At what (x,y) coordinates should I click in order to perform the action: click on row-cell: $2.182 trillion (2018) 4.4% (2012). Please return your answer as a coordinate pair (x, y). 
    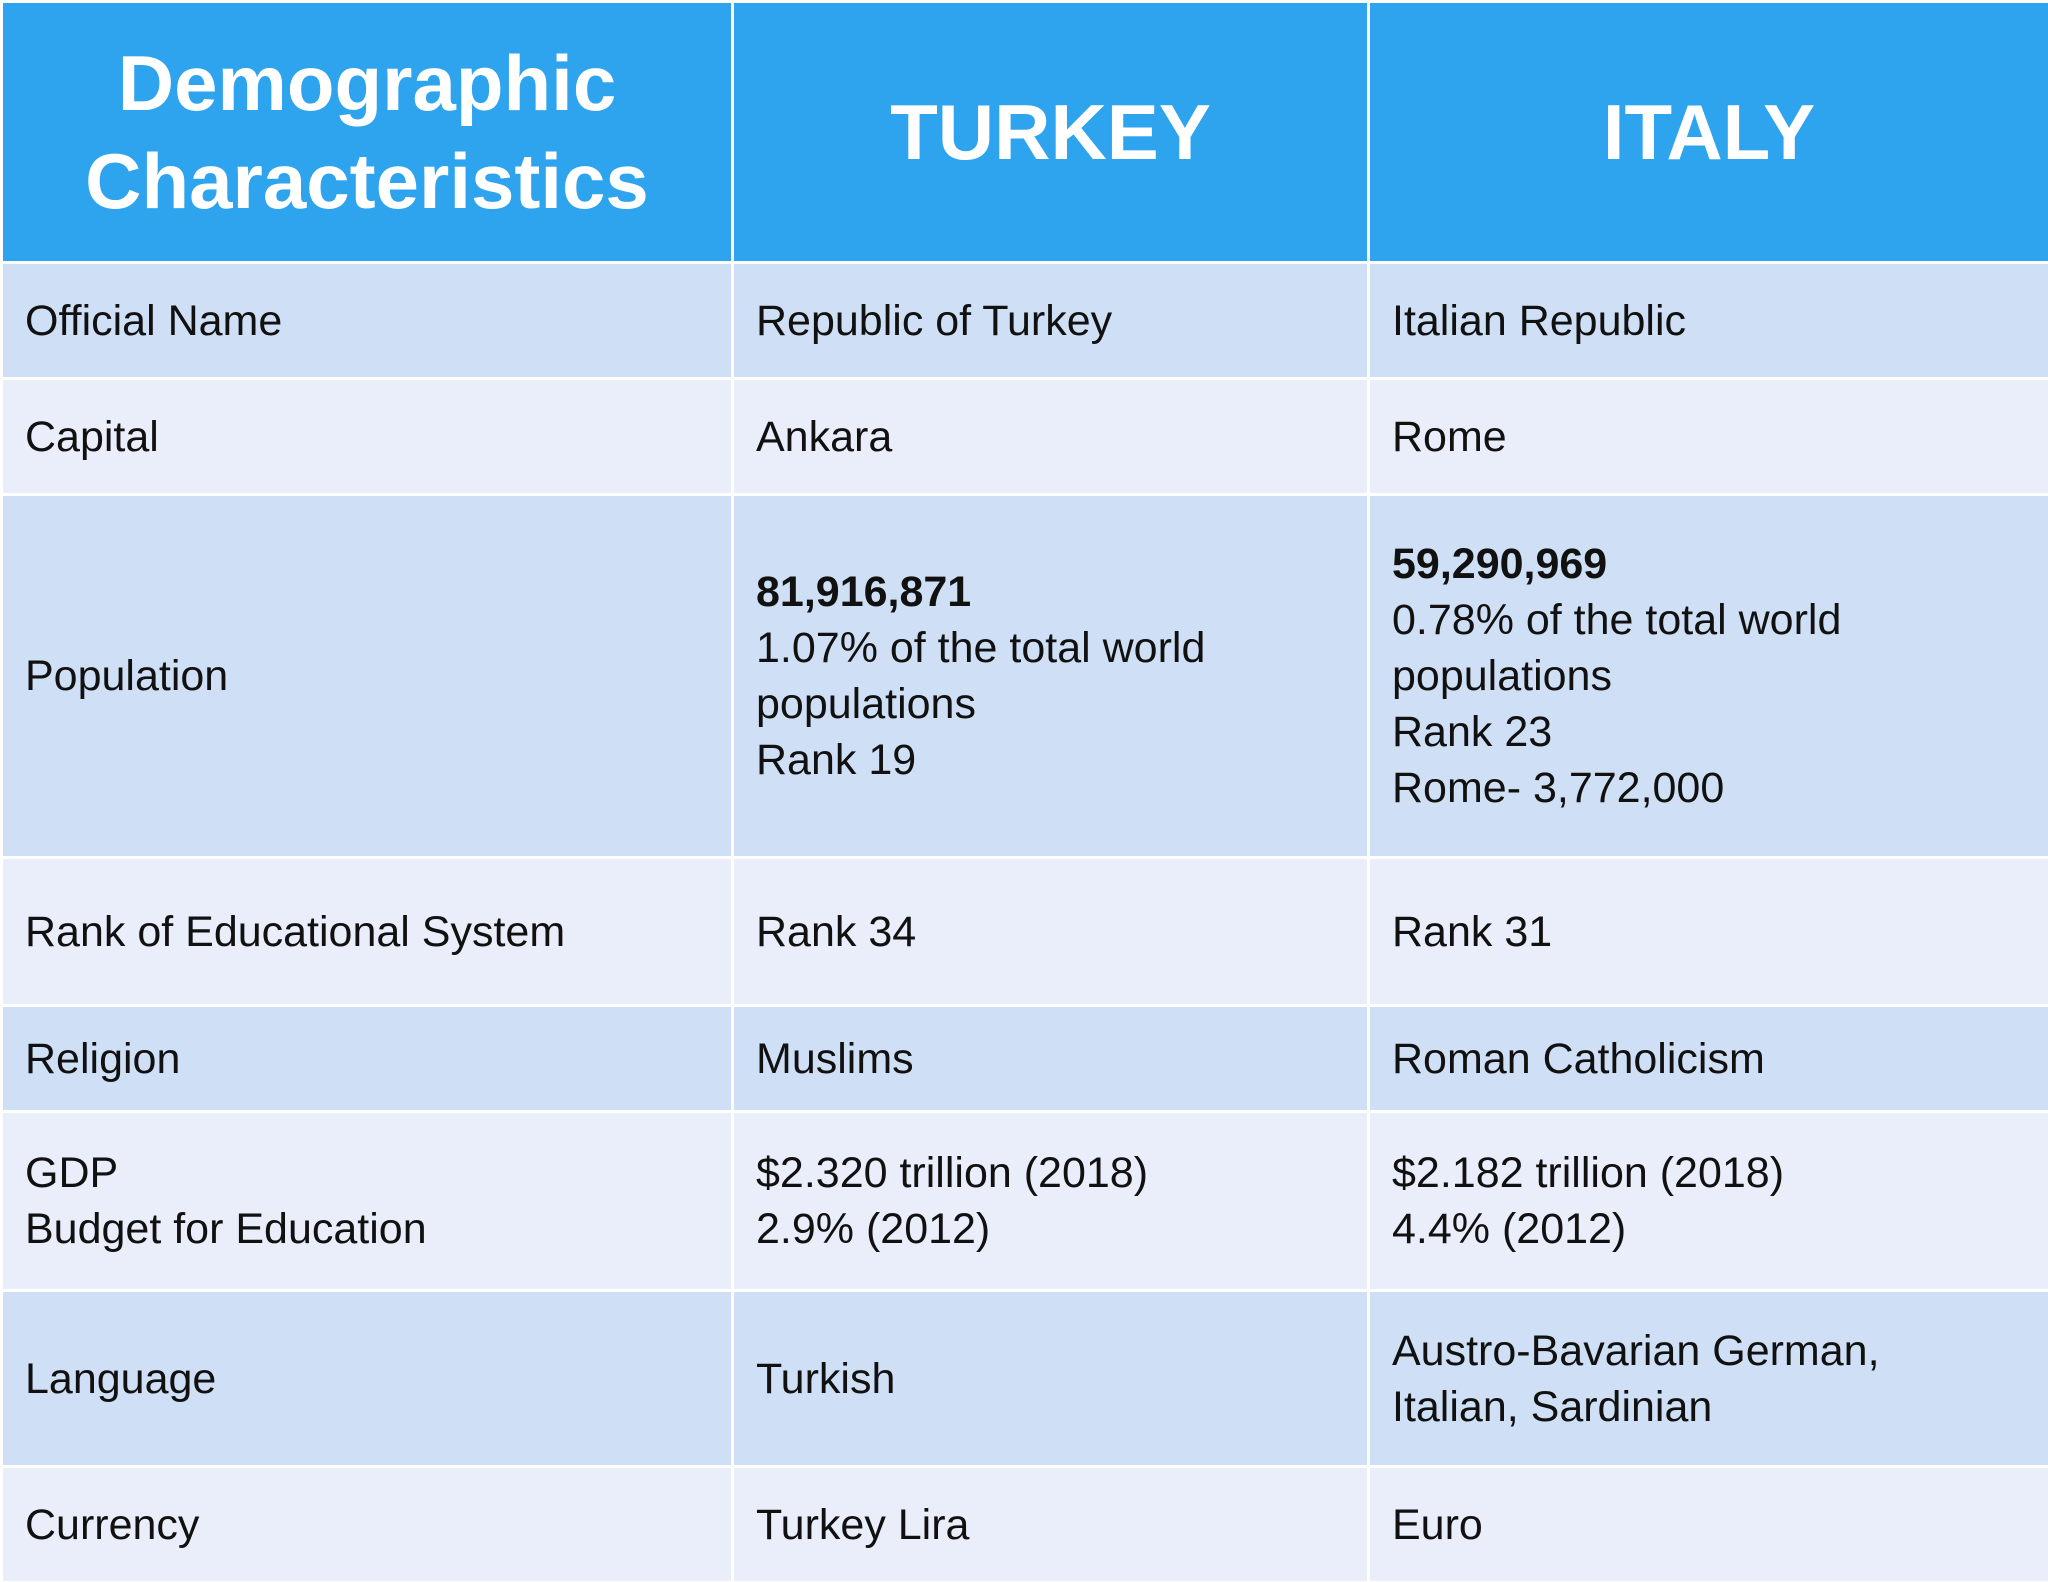
    Looking at the image, I should click on (1707, 1201).